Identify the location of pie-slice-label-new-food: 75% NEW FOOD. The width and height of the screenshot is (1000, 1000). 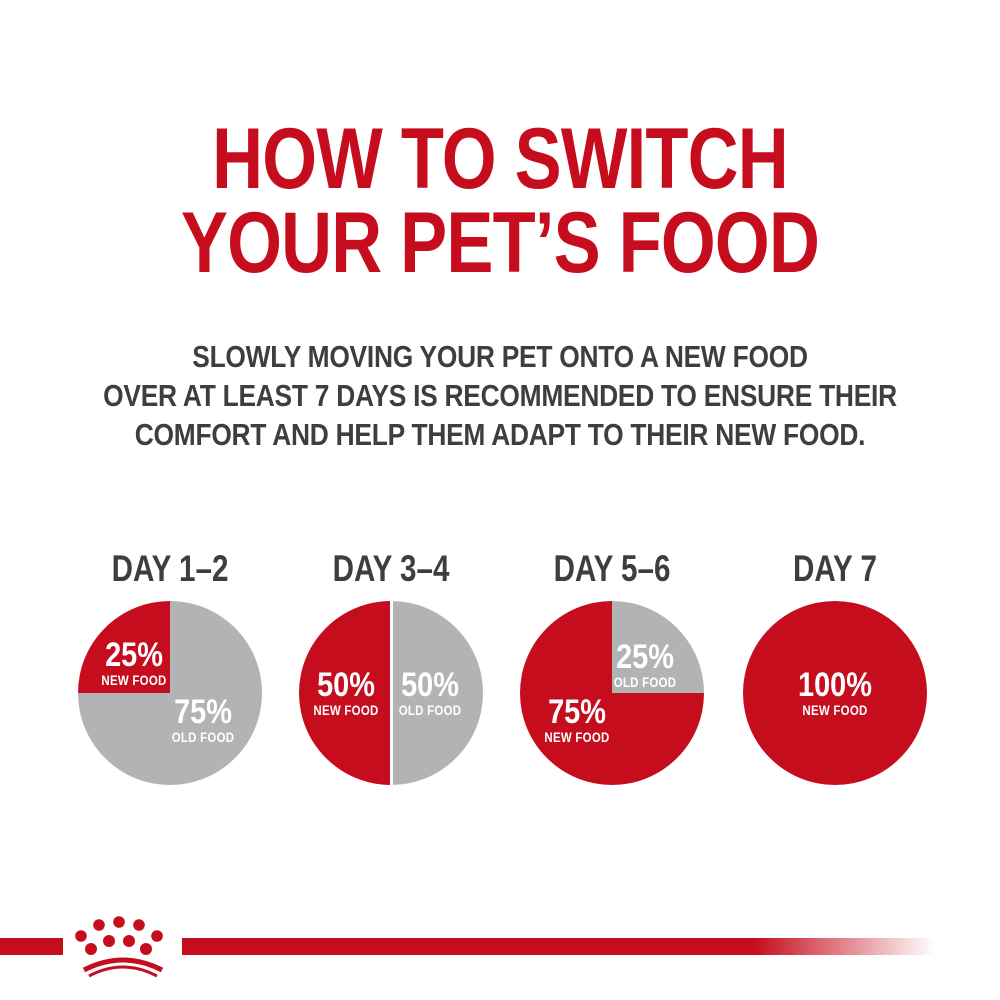
(577, 719).